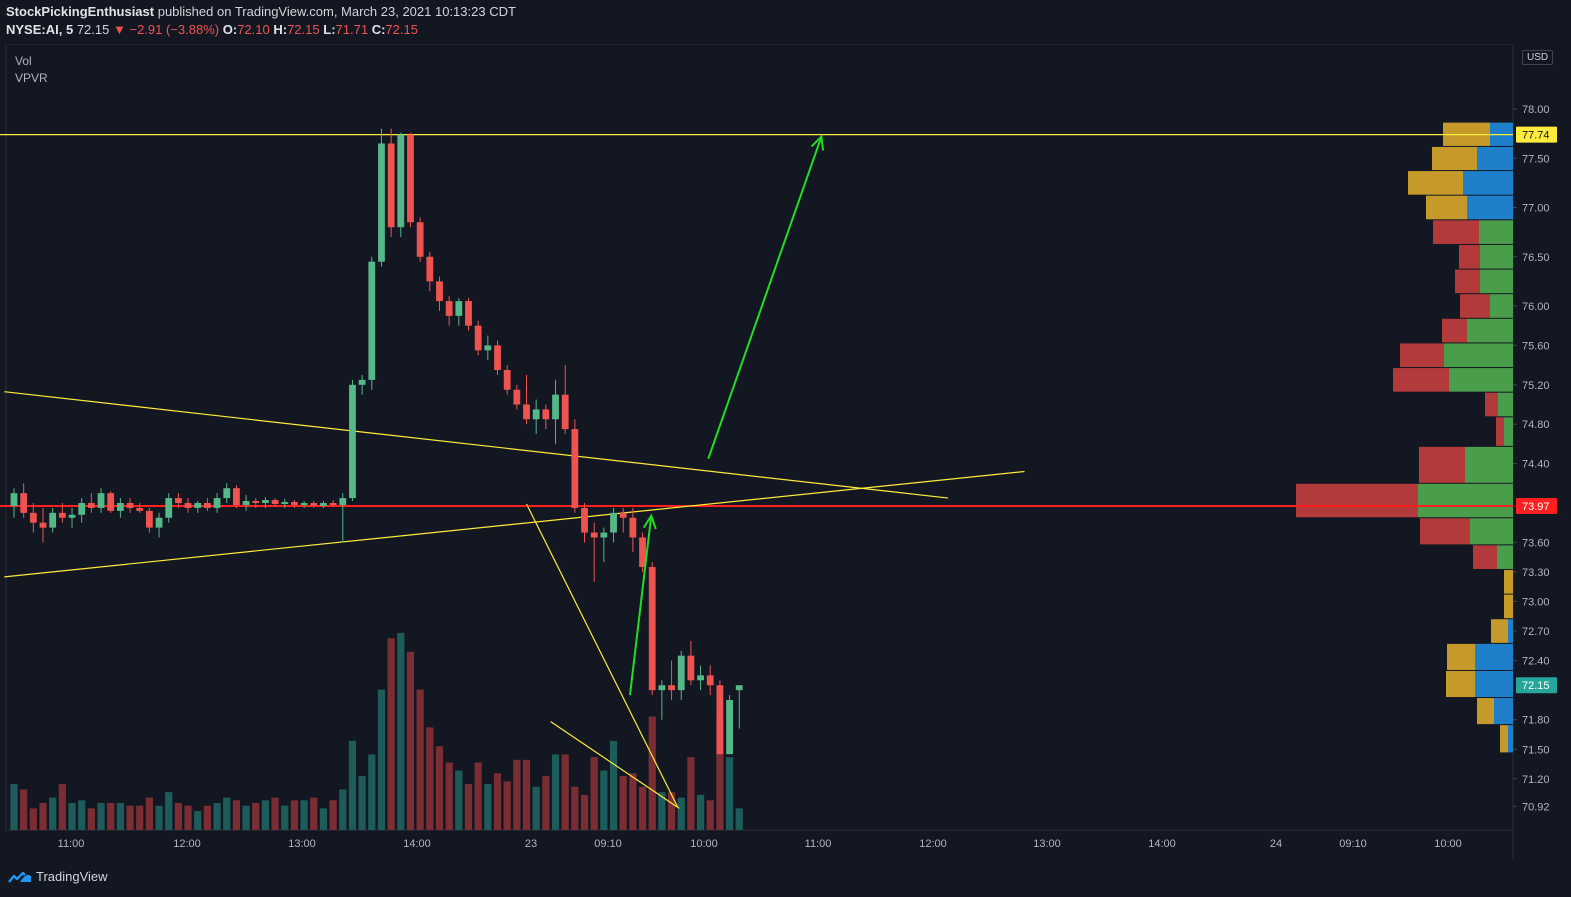 Image resolution: width=1571 pixels, height=897 pixels. I want to click on close-label: C:, so click(378, 29).